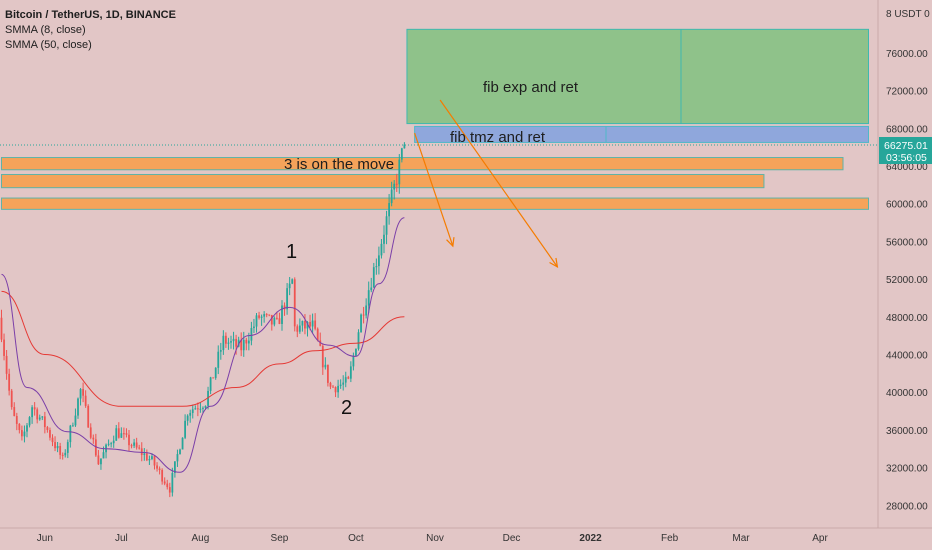 The height and width of the screenshot is (550, 932). Describe the element at coordinates (339, 164) in the screenshot. I see `move-label: 3 is on the move` at that location.